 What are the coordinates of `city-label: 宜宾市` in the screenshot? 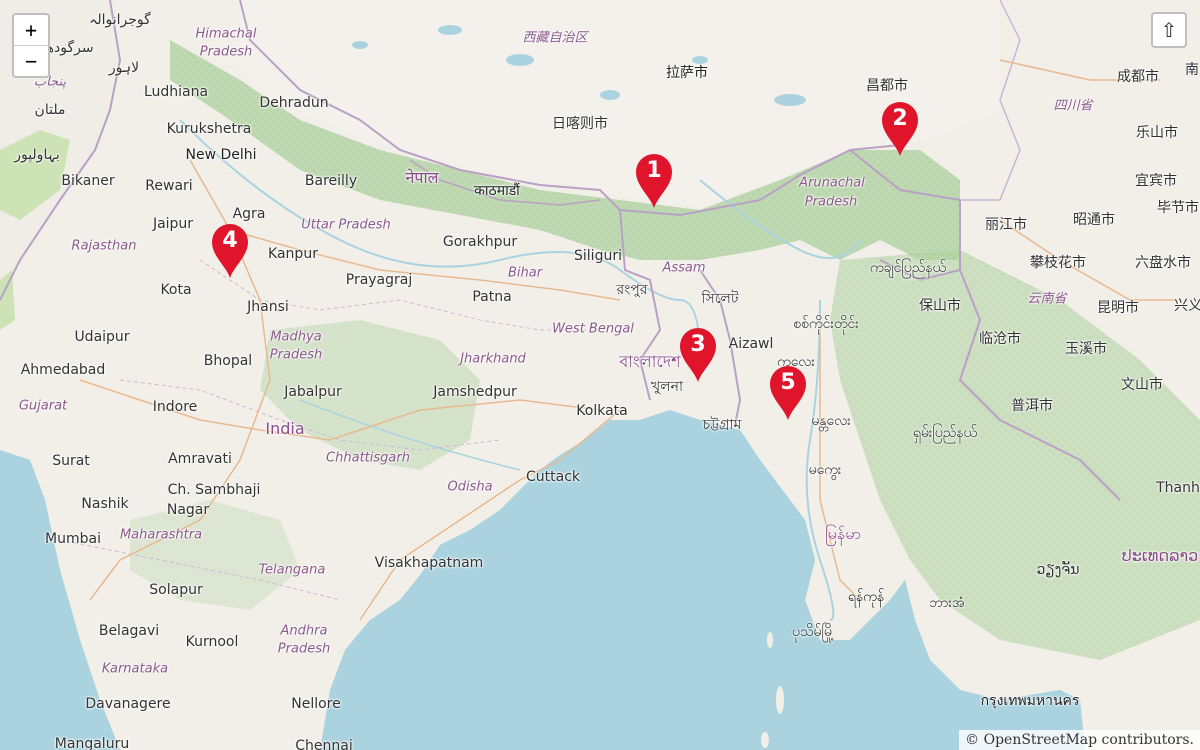 It's located at (1156, 181).